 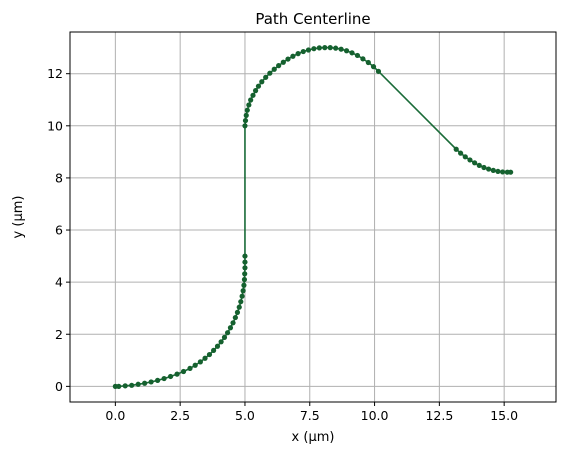 What do you see at coordinates (59, 282) in the screenshot?
I see `y-tick-label: 4` at bounding box center [59, 282].